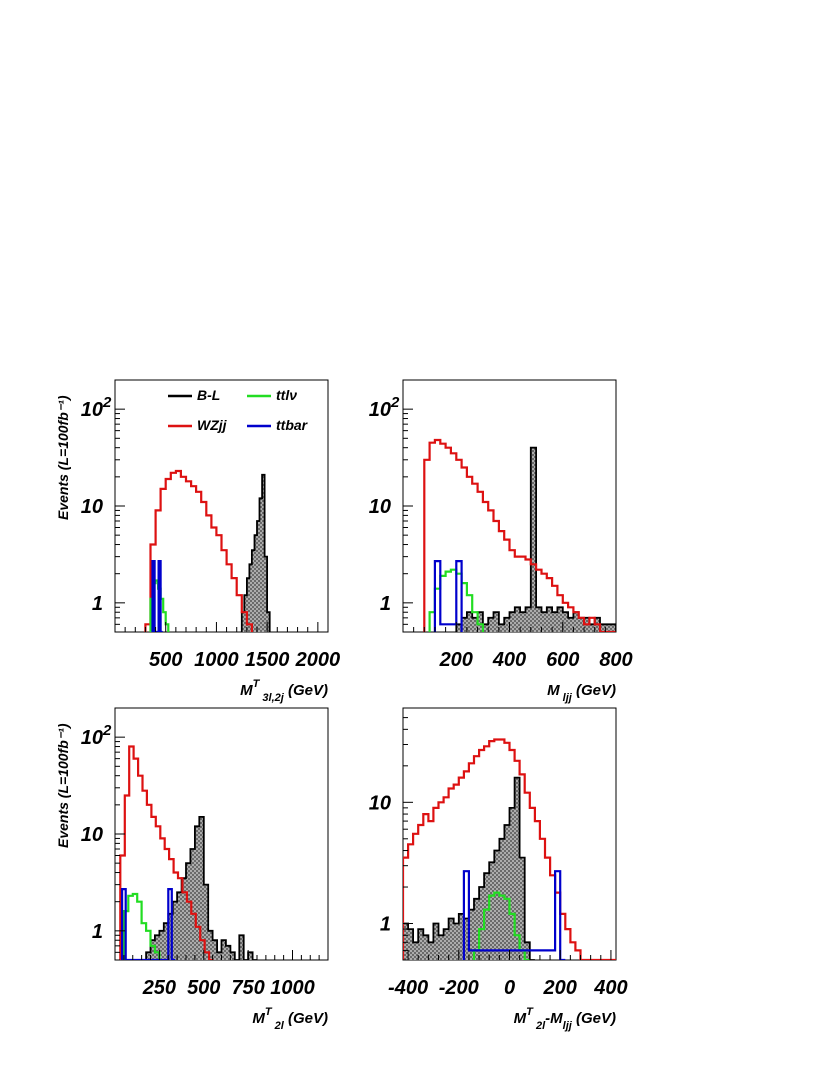 This screenshot has width=830, height=1075. I want to click on series-ttlnu-line-p3, so click(141, 926).